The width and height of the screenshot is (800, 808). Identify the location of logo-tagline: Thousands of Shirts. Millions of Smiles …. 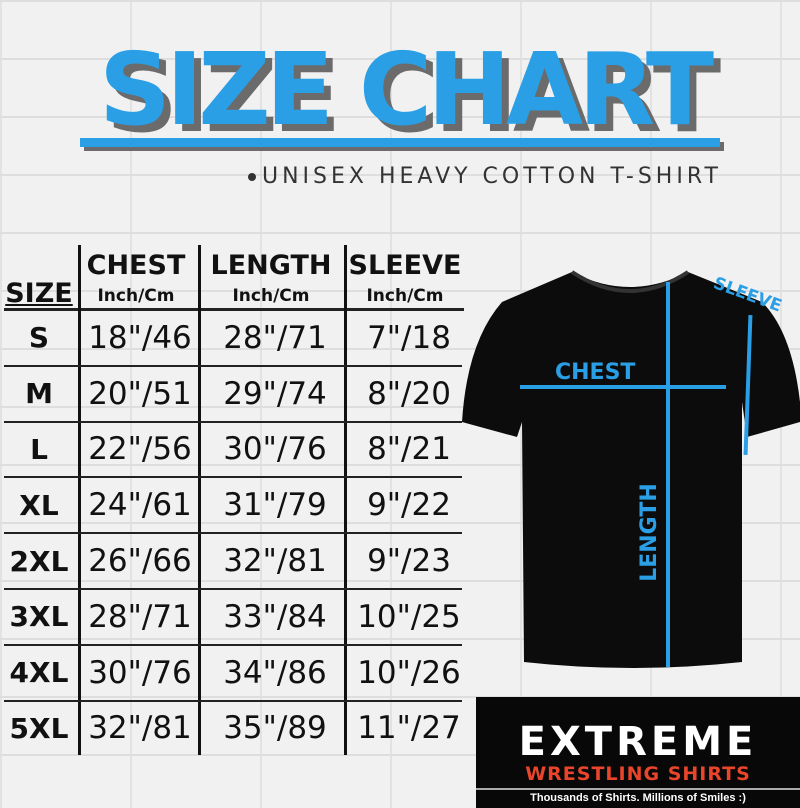
(638, 796).